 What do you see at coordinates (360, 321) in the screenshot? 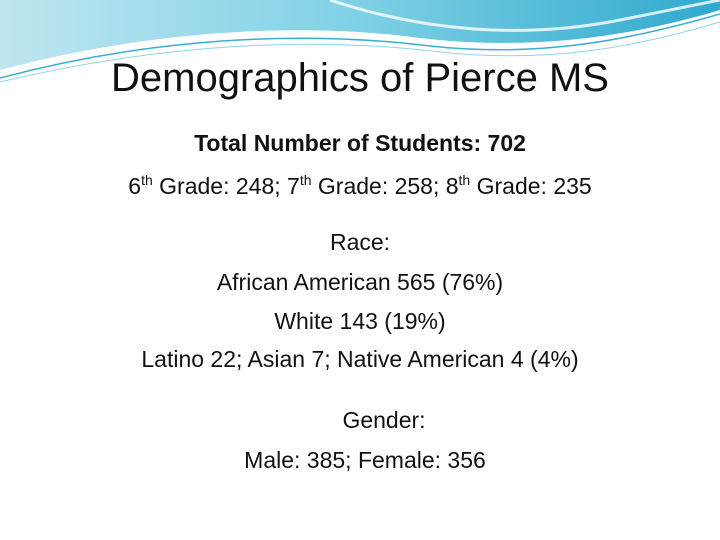
I see `race-line: White 143 (19%)` at bounding box center [360, 321].